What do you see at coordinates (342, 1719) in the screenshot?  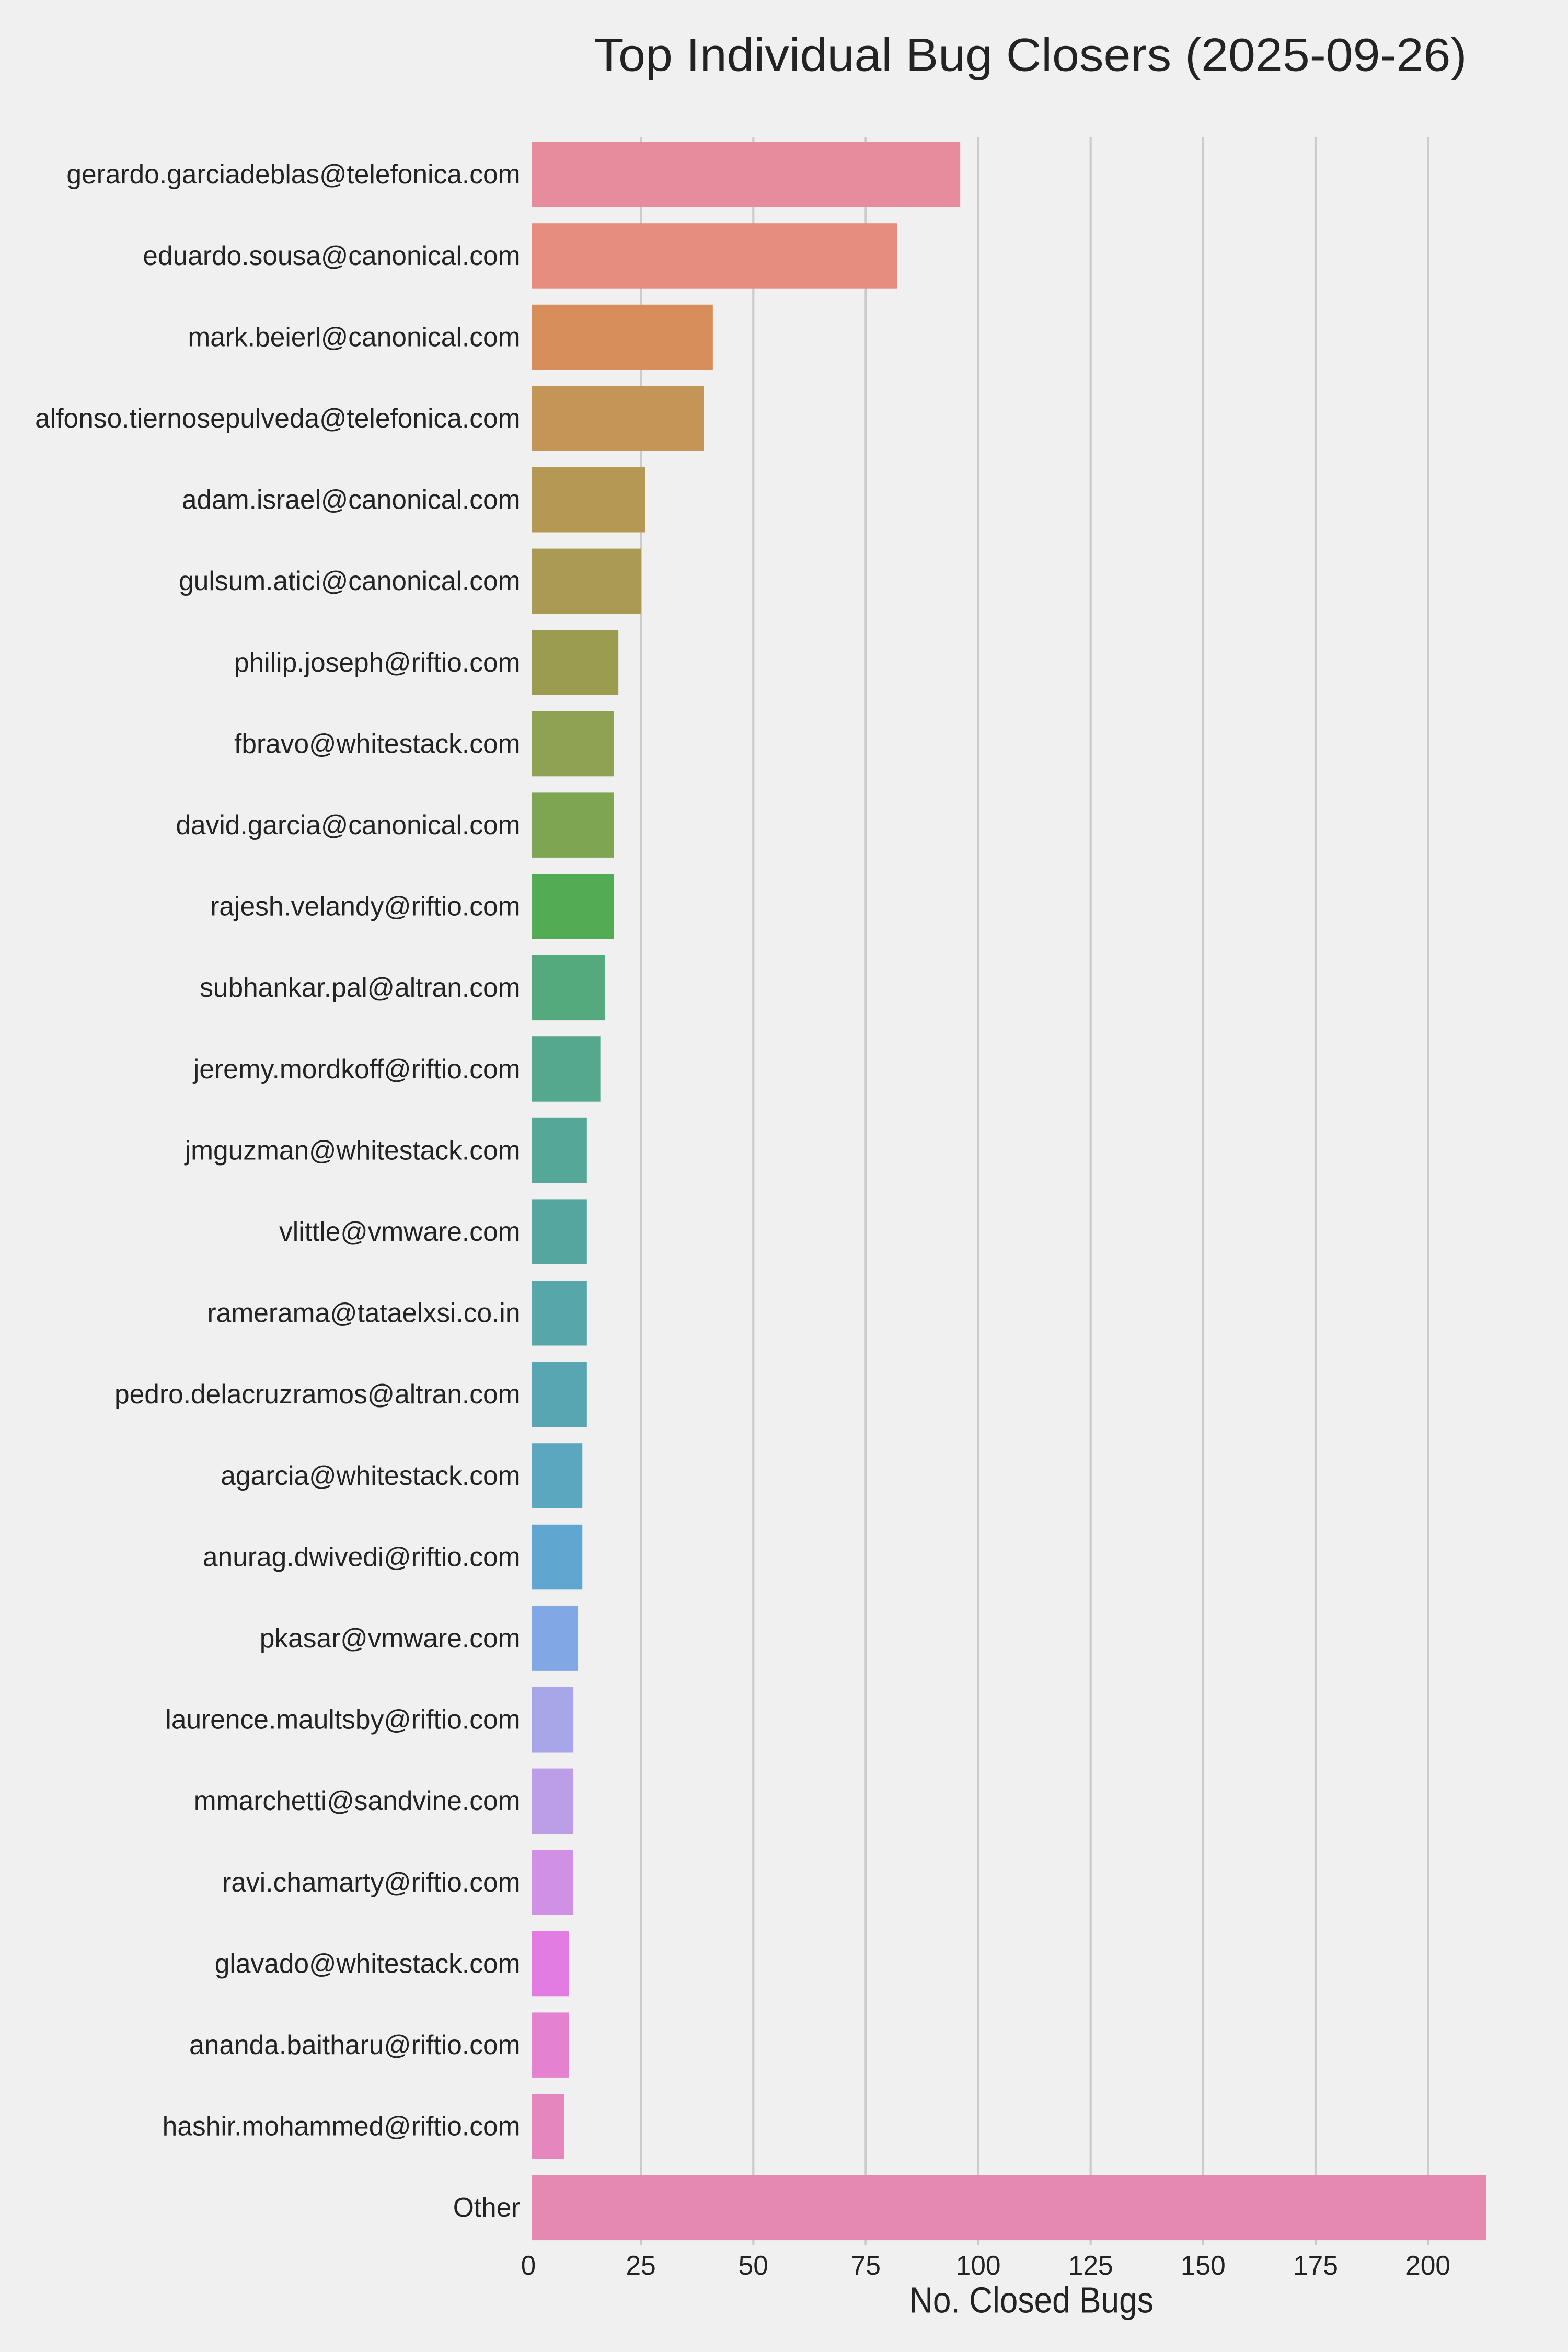 I see `svg-text: laurence.maultsby@riftio.com` at bounding box center [342, 1719].